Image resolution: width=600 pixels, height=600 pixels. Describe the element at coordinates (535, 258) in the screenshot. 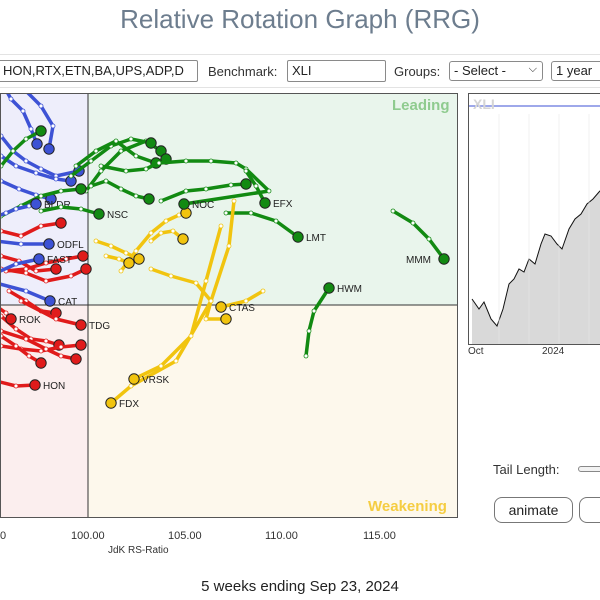

I see `price-line` at that location.